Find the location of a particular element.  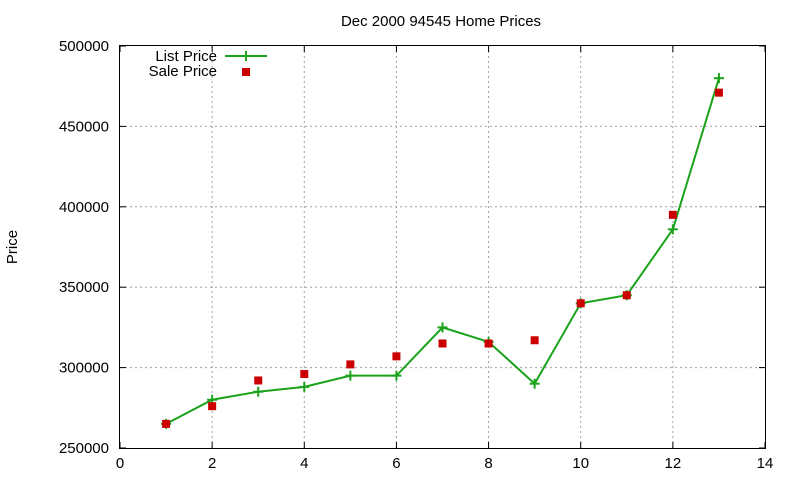

legend: List Price Sale Price is located at coordinates (208, 64).